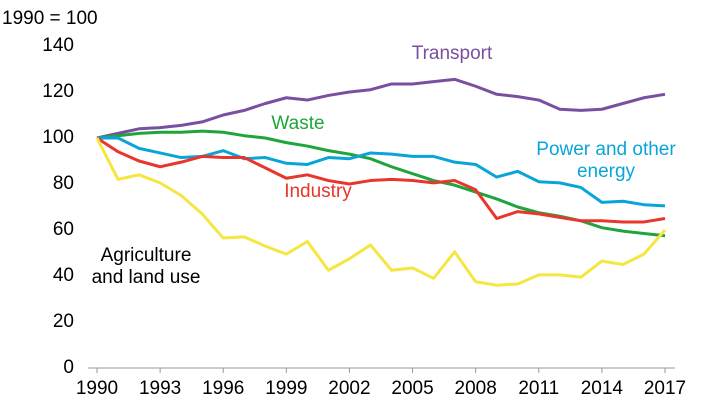 This screenshot has height=409, width=707. What do you see at coordinates (63, 321) in the screenshot?
I see `y-tick-label: 20` at bounding box center [63, 321].